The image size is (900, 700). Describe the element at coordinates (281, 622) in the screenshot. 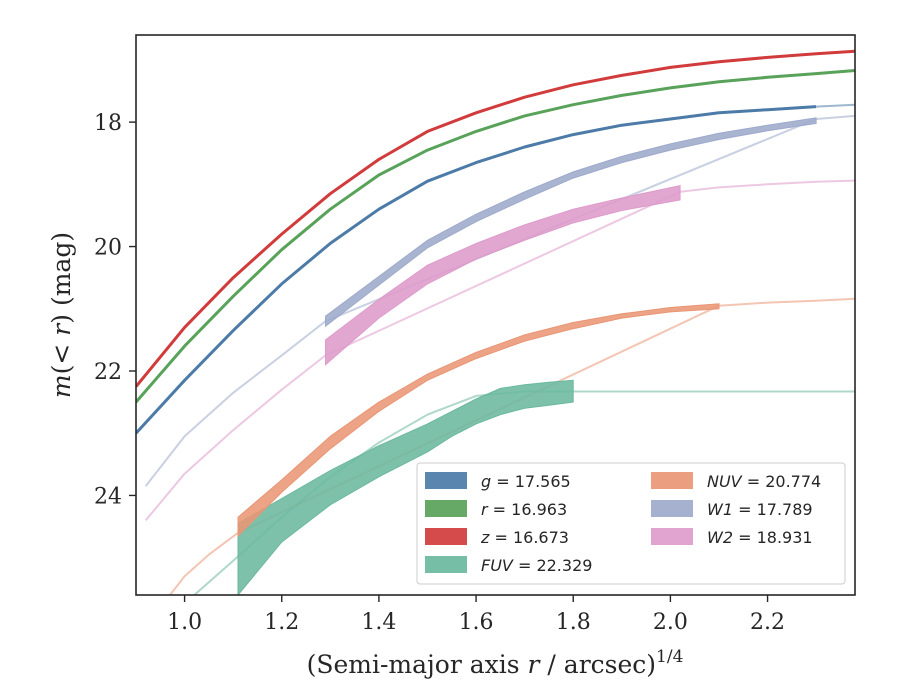

I see `x-tick-label: 1.2` at that location.